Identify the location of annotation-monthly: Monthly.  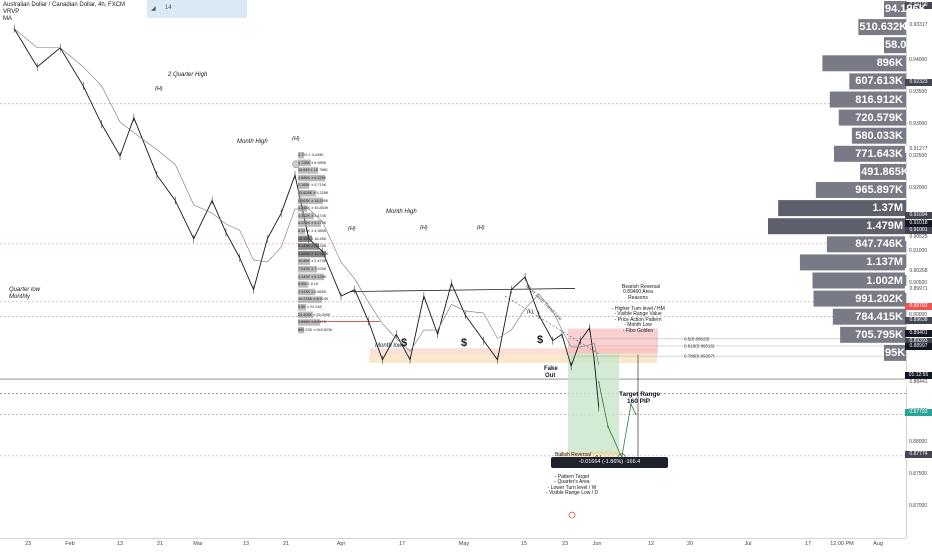
(20, 297).